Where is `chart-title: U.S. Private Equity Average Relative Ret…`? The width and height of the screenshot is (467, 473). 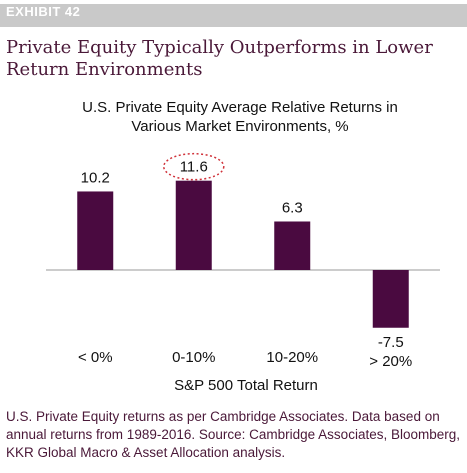
chart-title: U.S. Private Equity Average Relative Ret… is located at coordinates (240, 117).